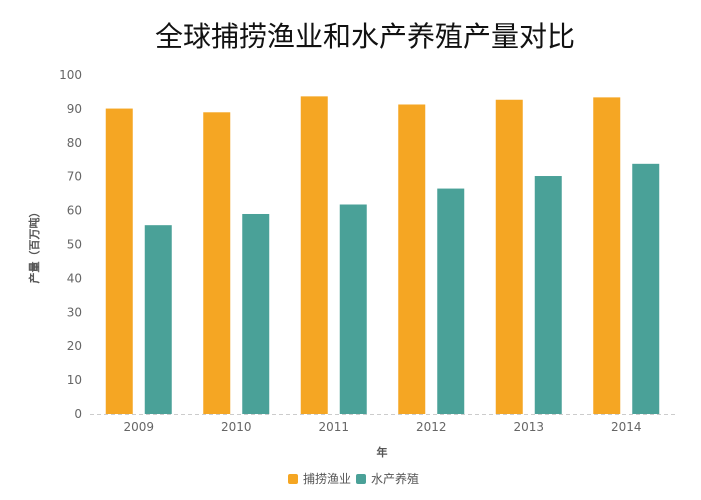 Image resolution: width=701 pixels, height=500 pixels. I want to click on x-tick-label: 2009, so click(138, 427).